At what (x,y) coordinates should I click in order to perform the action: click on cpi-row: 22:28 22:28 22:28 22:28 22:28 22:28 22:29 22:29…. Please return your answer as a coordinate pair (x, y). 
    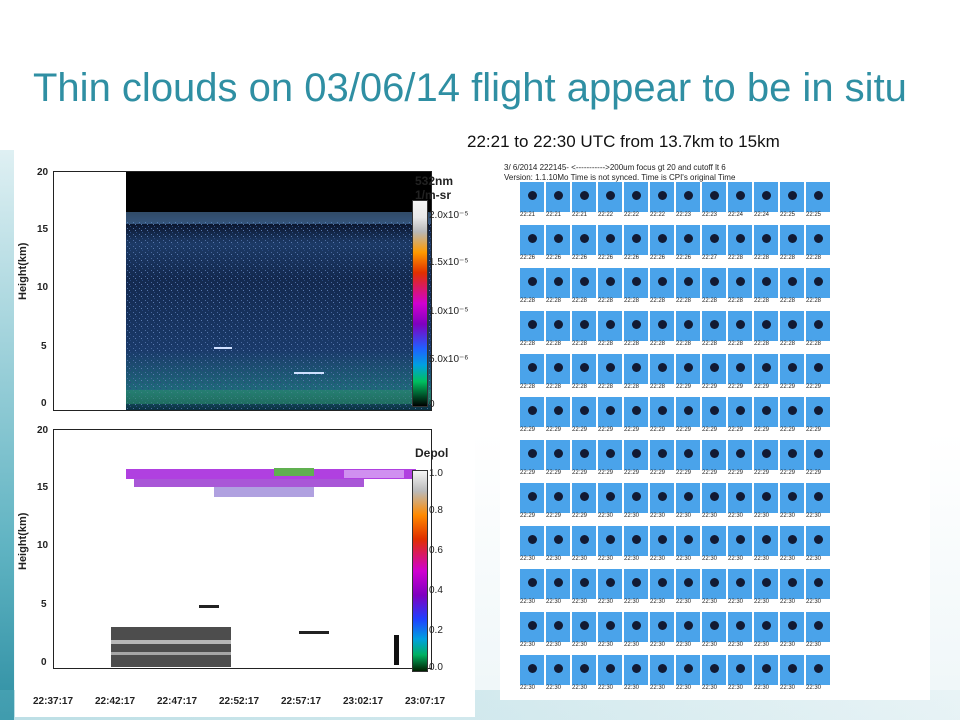
    Looking at the image, I should click on (675, 375).